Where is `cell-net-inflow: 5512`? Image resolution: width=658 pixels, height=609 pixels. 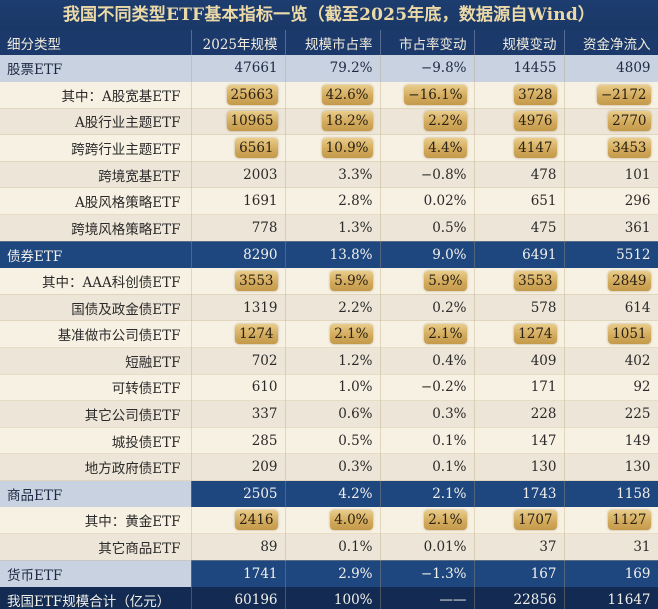 cell-net-inflow: 5512 is located at coordinates (611, 254).